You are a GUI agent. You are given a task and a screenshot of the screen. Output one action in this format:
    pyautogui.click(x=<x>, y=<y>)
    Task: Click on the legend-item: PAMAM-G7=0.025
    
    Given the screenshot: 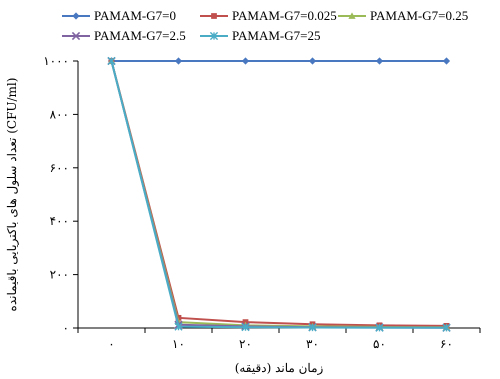 What is the action you would take?
    pyautogui.click(x=268, y=15)
    